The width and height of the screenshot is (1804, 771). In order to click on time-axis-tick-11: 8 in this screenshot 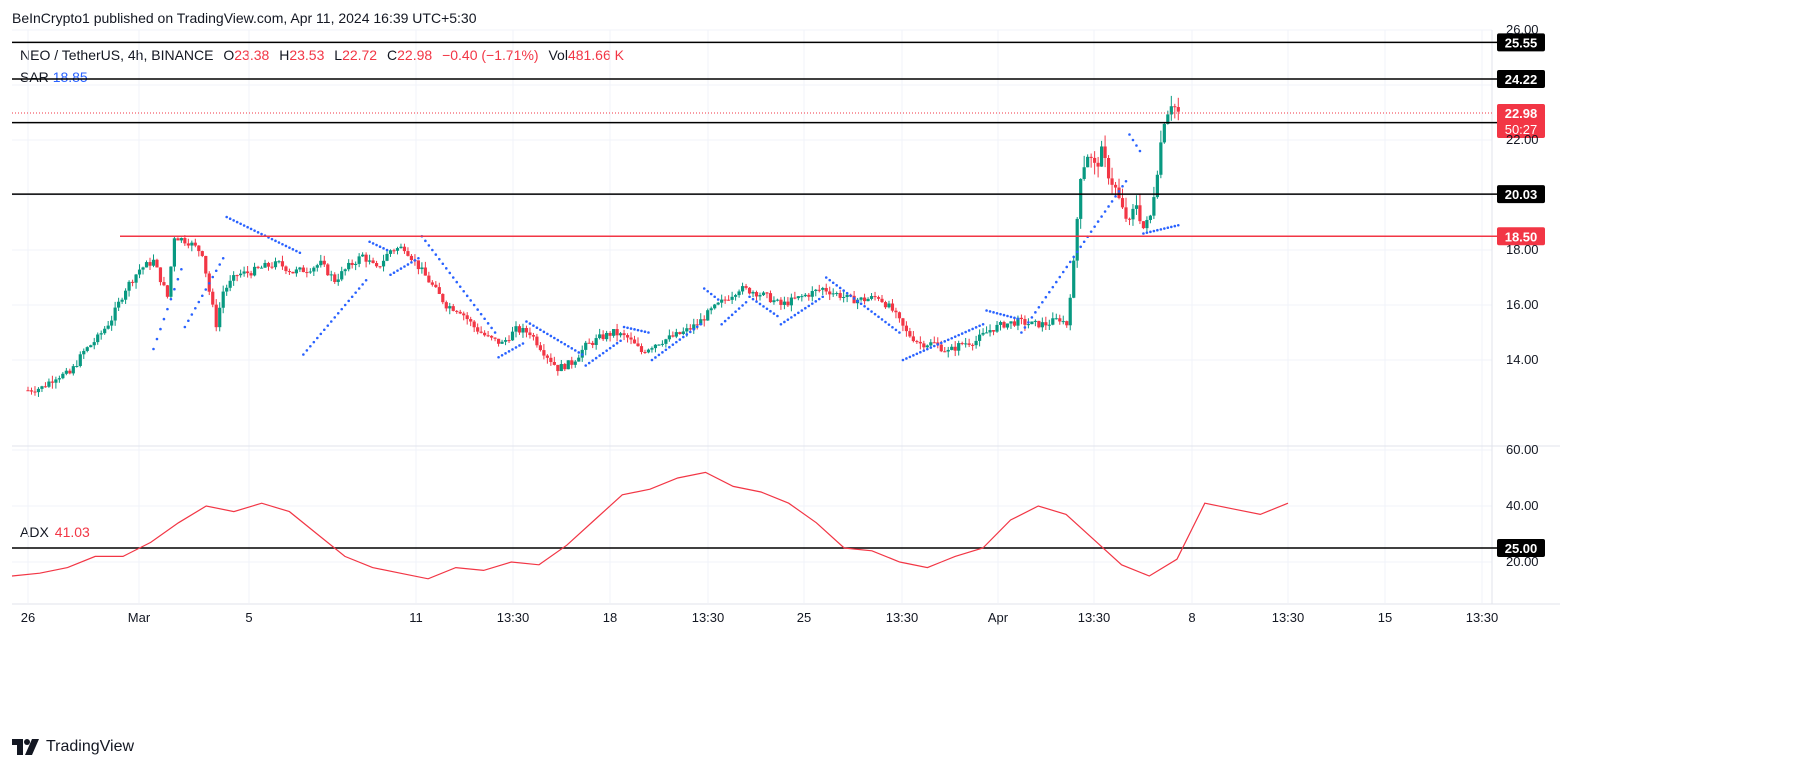, I will do `click(1191, 617)`.